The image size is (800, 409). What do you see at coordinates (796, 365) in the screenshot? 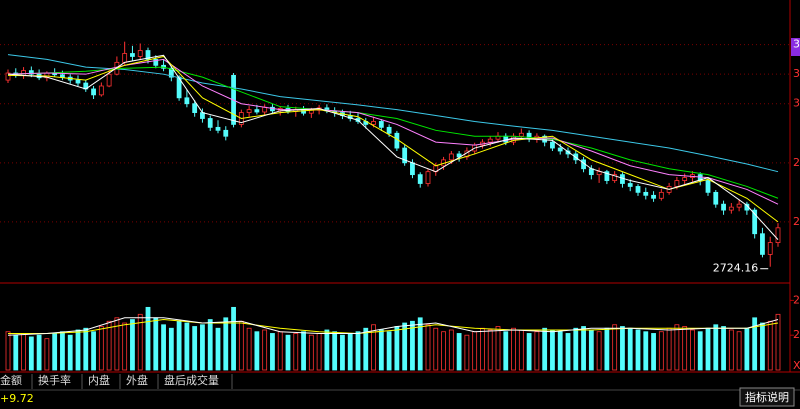
I see `volume-unit: X` at bounding box center [796, 365].